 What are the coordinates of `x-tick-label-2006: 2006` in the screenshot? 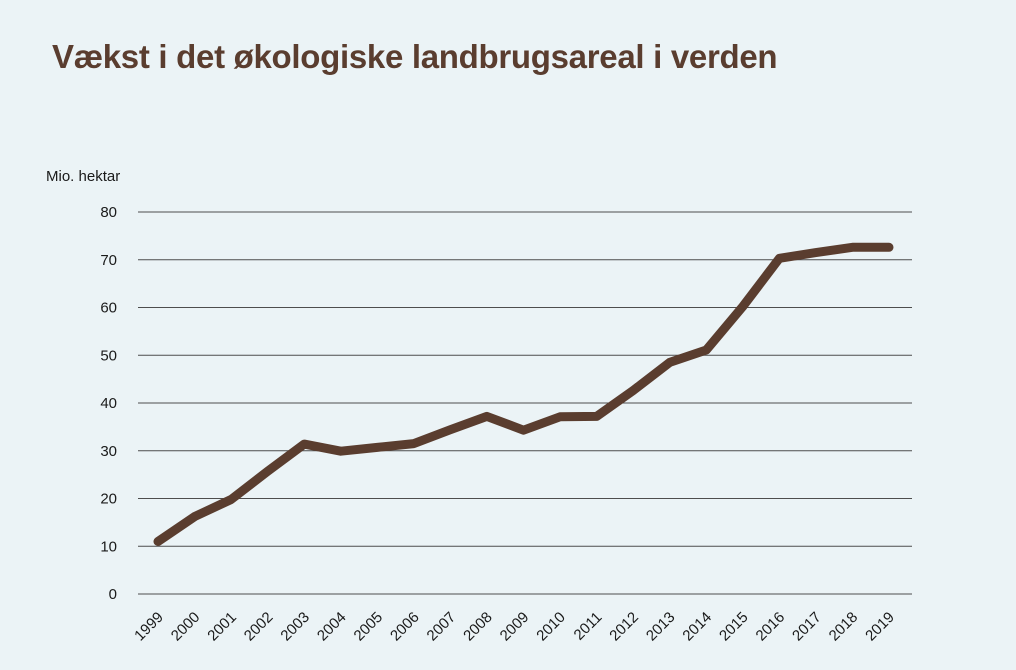 It's located at (405, 627).